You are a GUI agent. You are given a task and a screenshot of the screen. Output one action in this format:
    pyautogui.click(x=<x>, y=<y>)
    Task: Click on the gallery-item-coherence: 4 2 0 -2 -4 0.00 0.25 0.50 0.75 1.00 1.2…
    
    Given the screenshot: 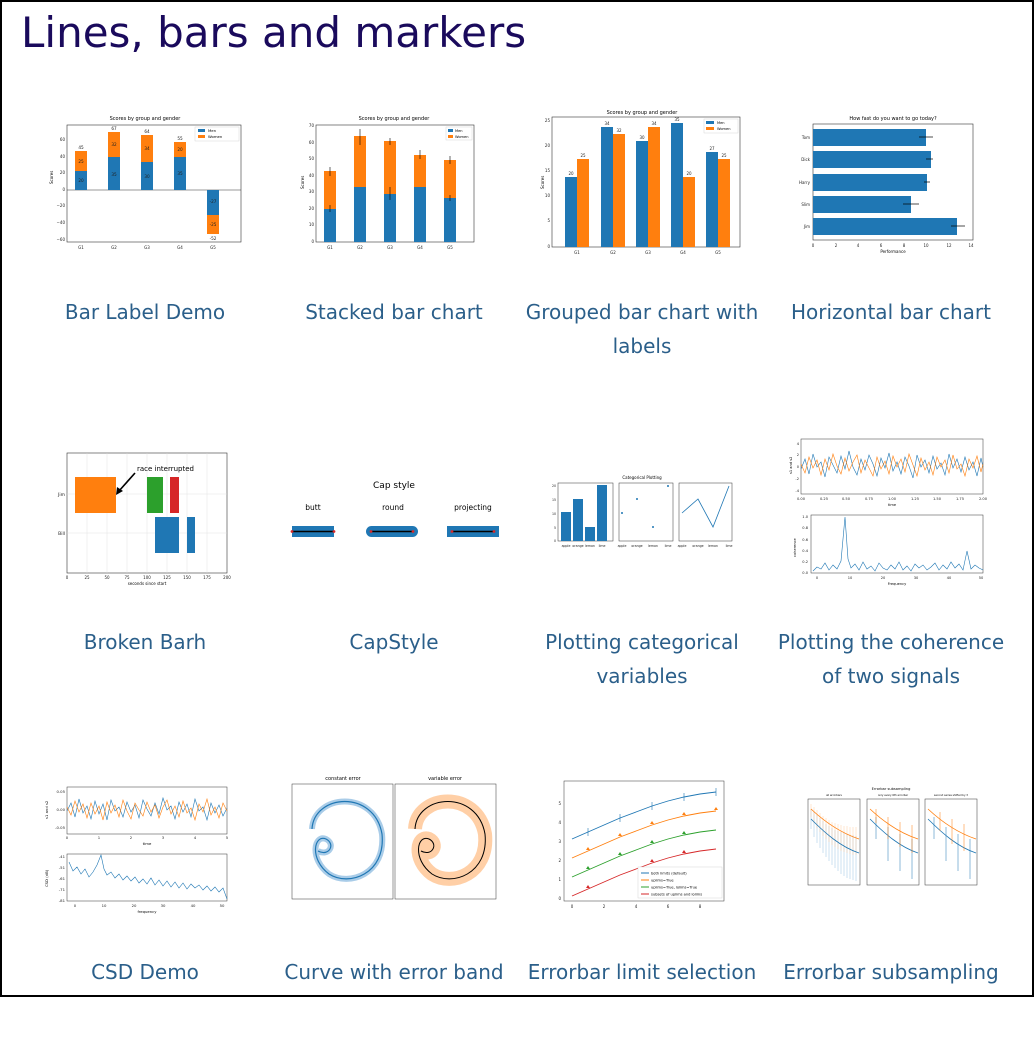 What is the action you would take?
    pyautogui.click(x=891, y=574)
    